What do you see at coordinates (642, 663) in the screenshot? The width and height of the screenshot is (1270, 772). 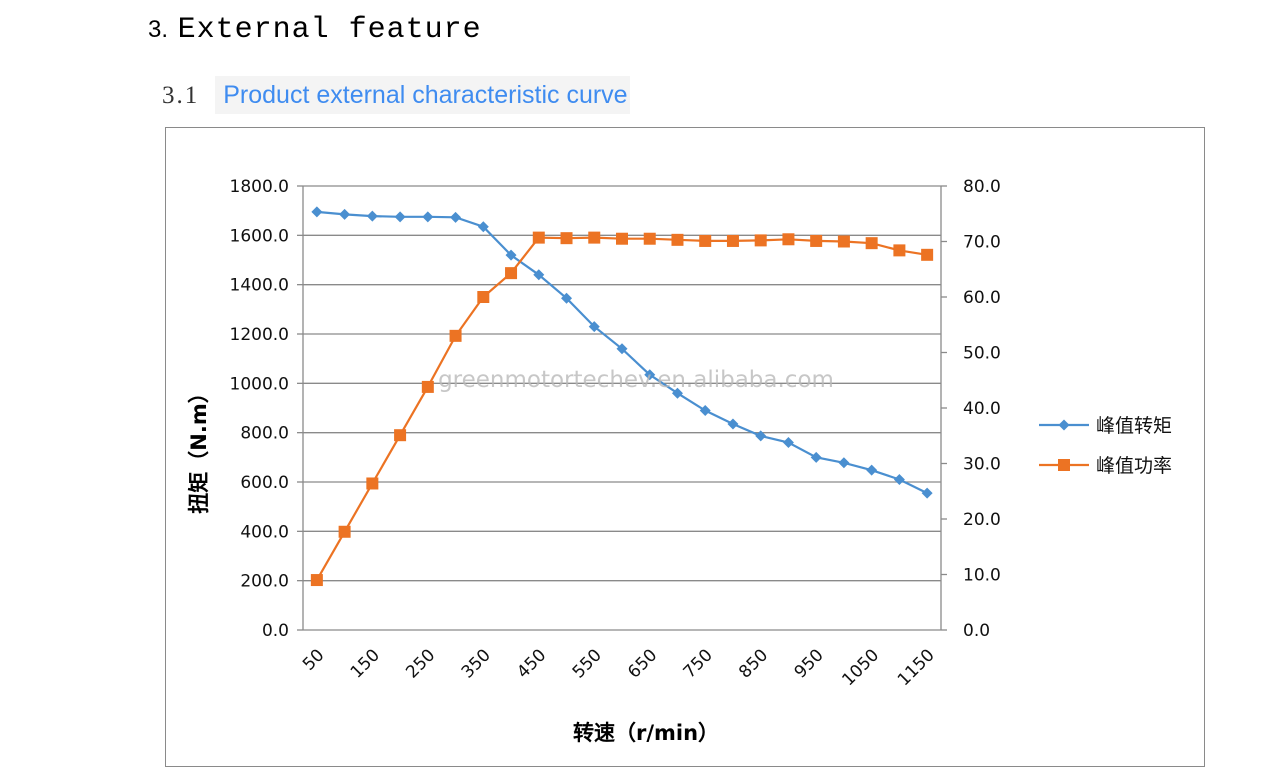 I see `x-tick-label: 650` at bounding box center [642, 663].